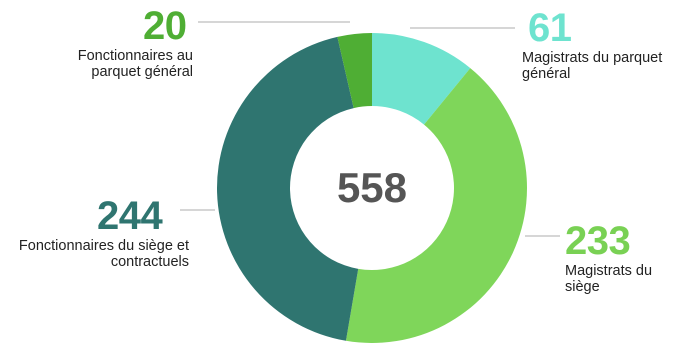 The image size is (675, 343). I want to click on callout-magistrats-parquet: 61 Magistrats du parquet général, so click(597, 45).